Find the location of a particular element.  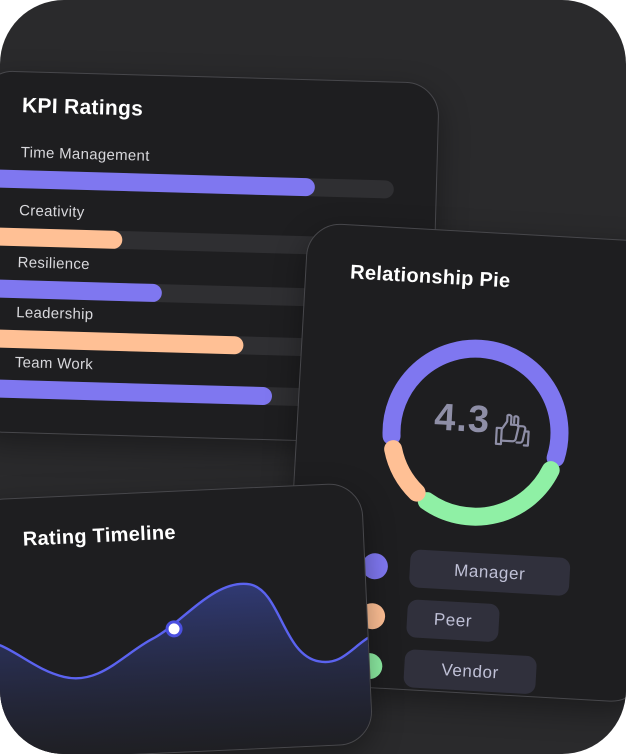

timeline-area is located at coordinates (186, 668).